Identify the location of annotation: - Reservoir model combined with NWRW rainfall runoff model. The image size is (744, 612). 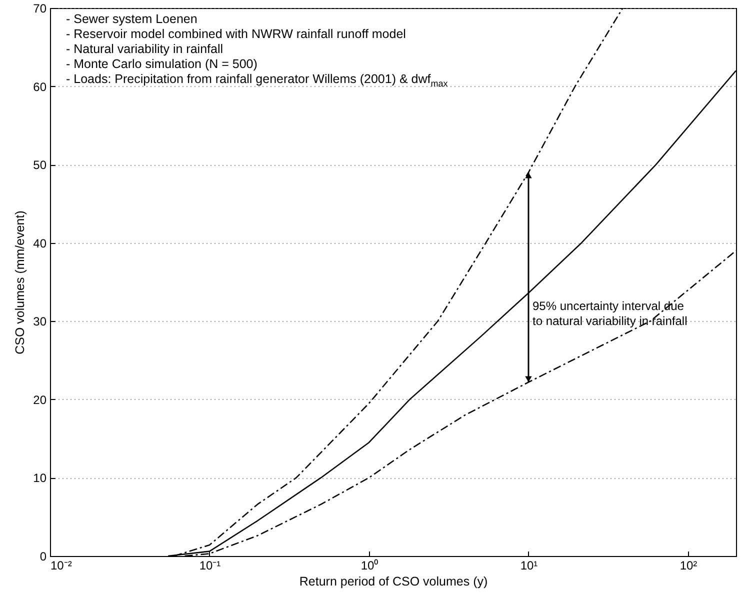
(236, 34).